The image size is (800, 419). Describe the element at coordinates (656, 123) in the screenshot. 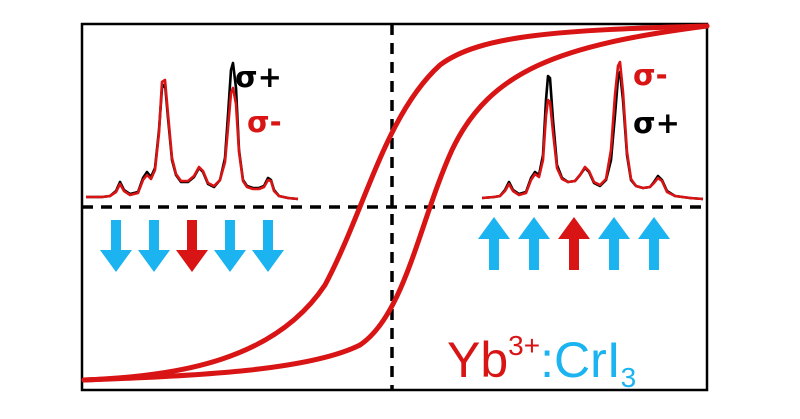

I see `right-legend-sigma-plus: σ+` at that location.